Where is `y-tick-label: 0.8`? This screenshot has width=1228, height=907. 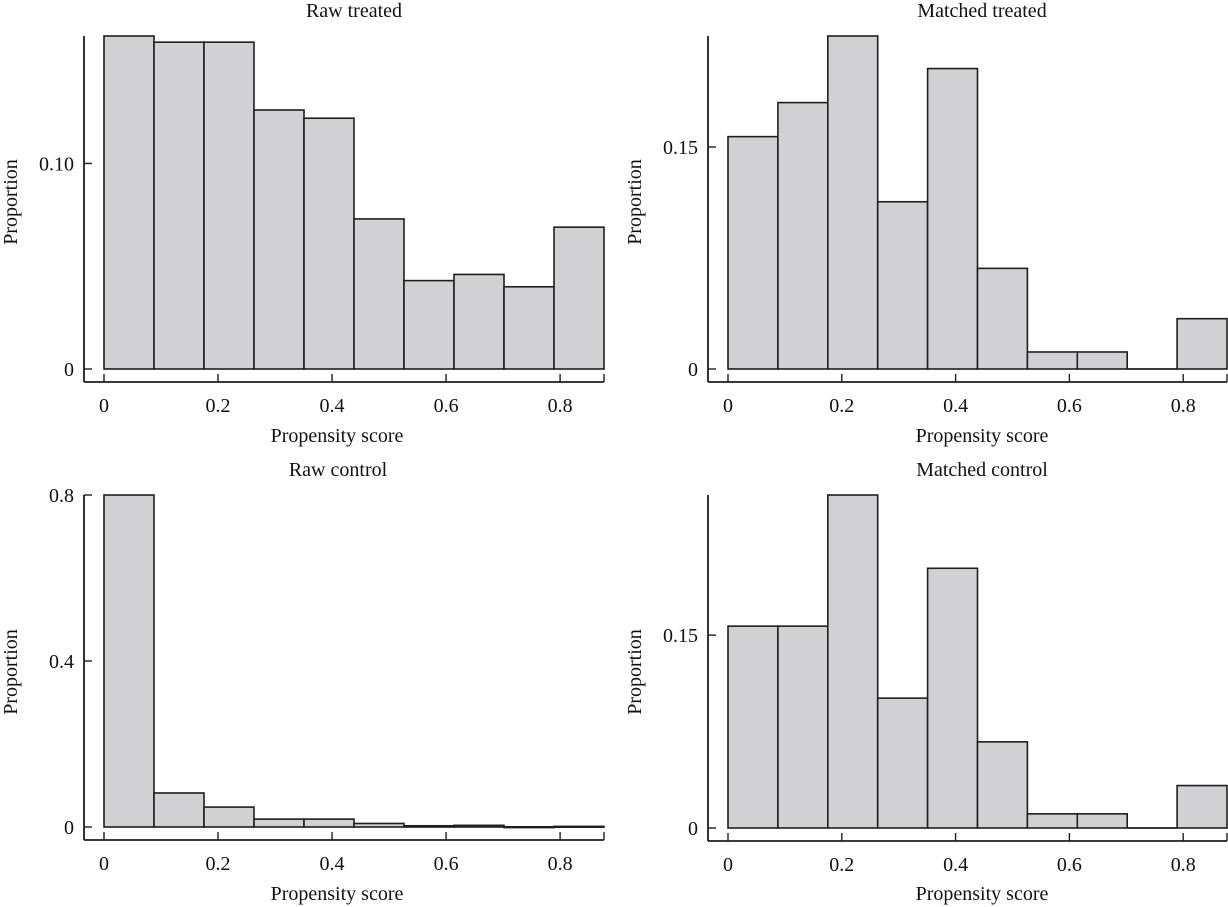
y-tick-label: 0.8 is located at coordinates (61, 496).